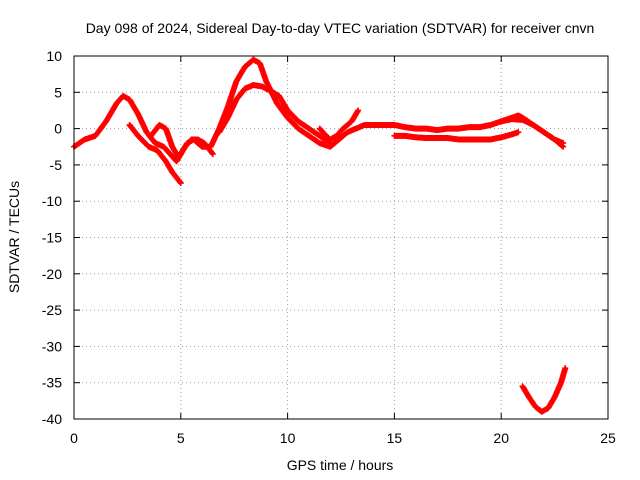 The height and width of the screenshot is (480, 640). I want to click on y-tick-label: -5, so click(56, 165).